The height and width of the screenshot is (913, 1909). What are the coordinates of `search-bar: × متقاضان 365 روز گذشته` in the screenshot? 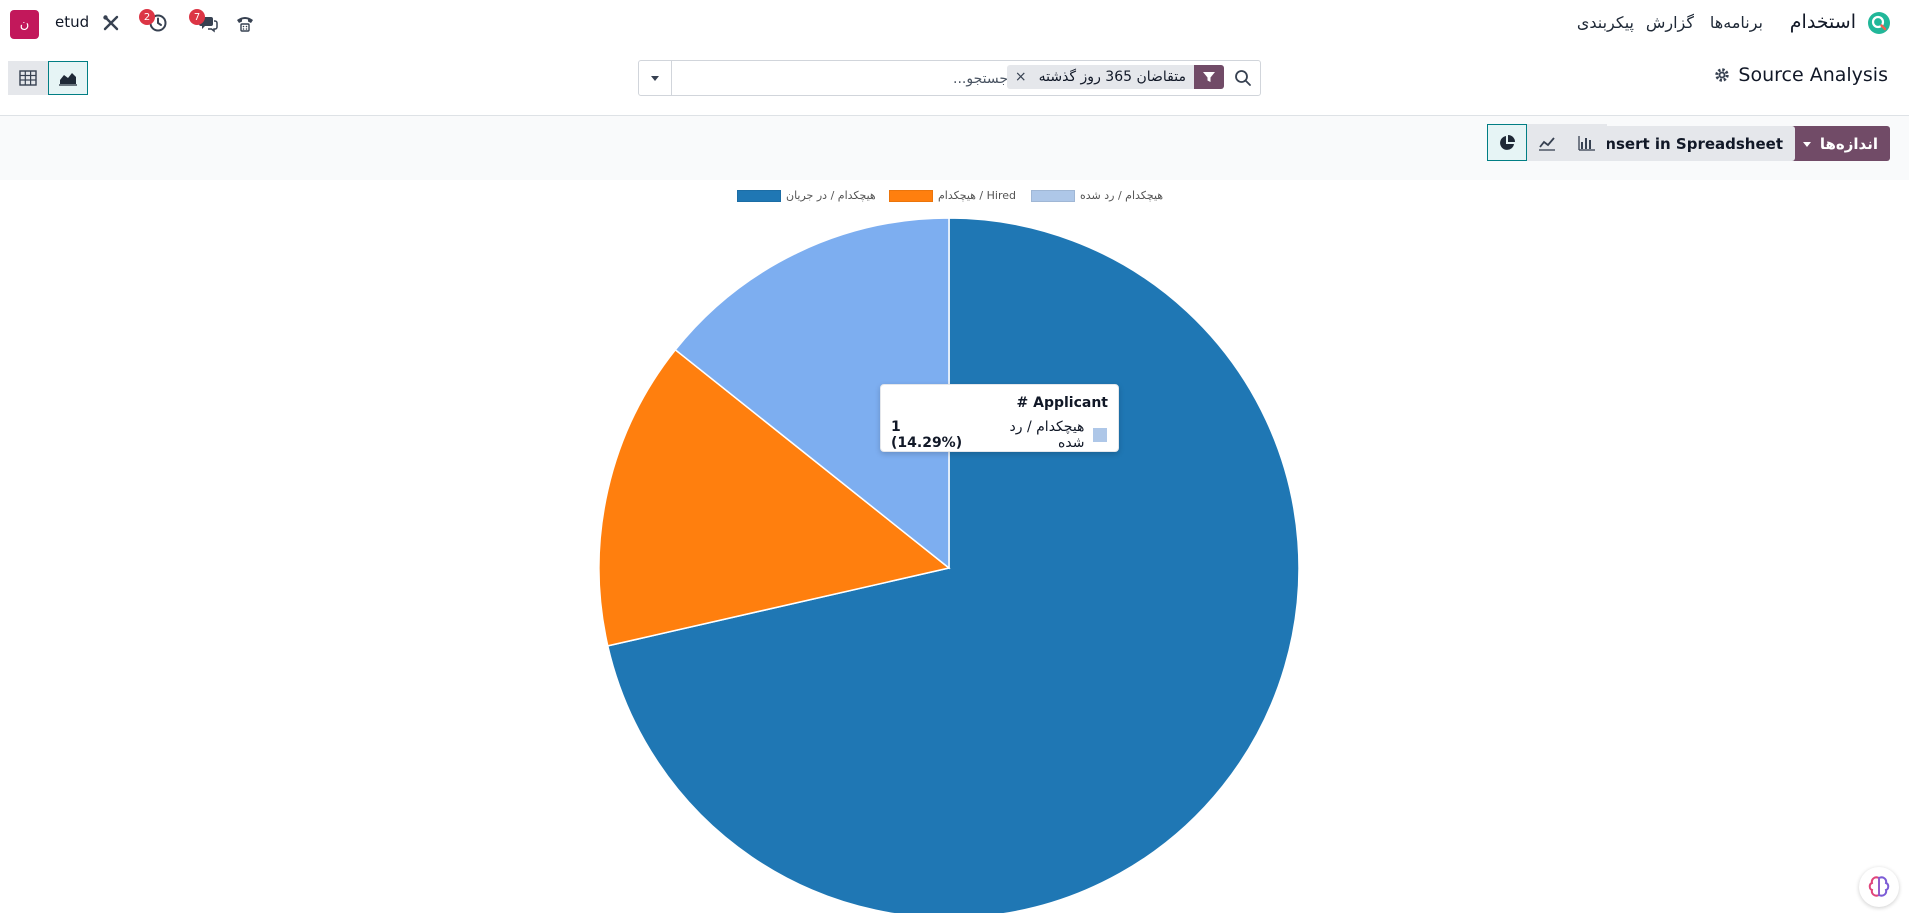 It's located at (949, 78).